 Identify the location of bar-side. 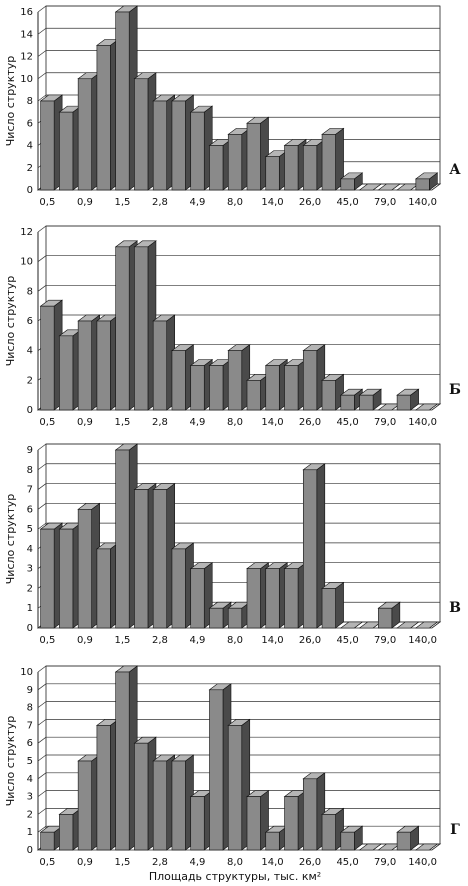
(339, 605).